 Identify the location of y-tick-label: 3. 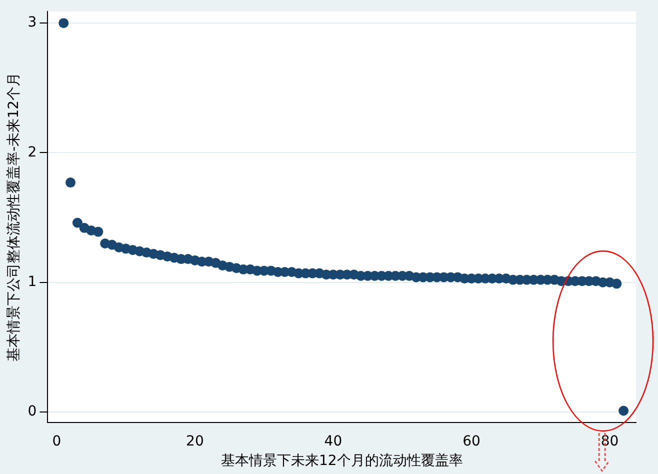
(32, 22).